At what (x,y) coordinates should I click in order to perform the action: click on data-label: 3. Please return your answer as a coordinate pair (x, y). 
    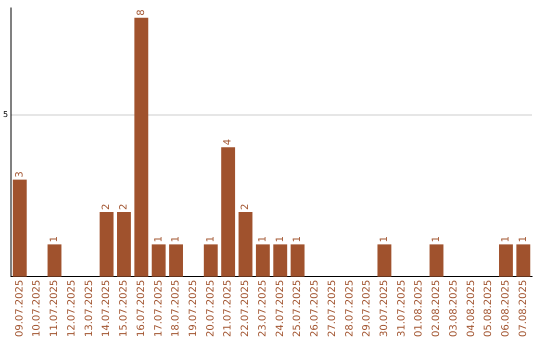
    Looking at the image, I should click on (20, 174).